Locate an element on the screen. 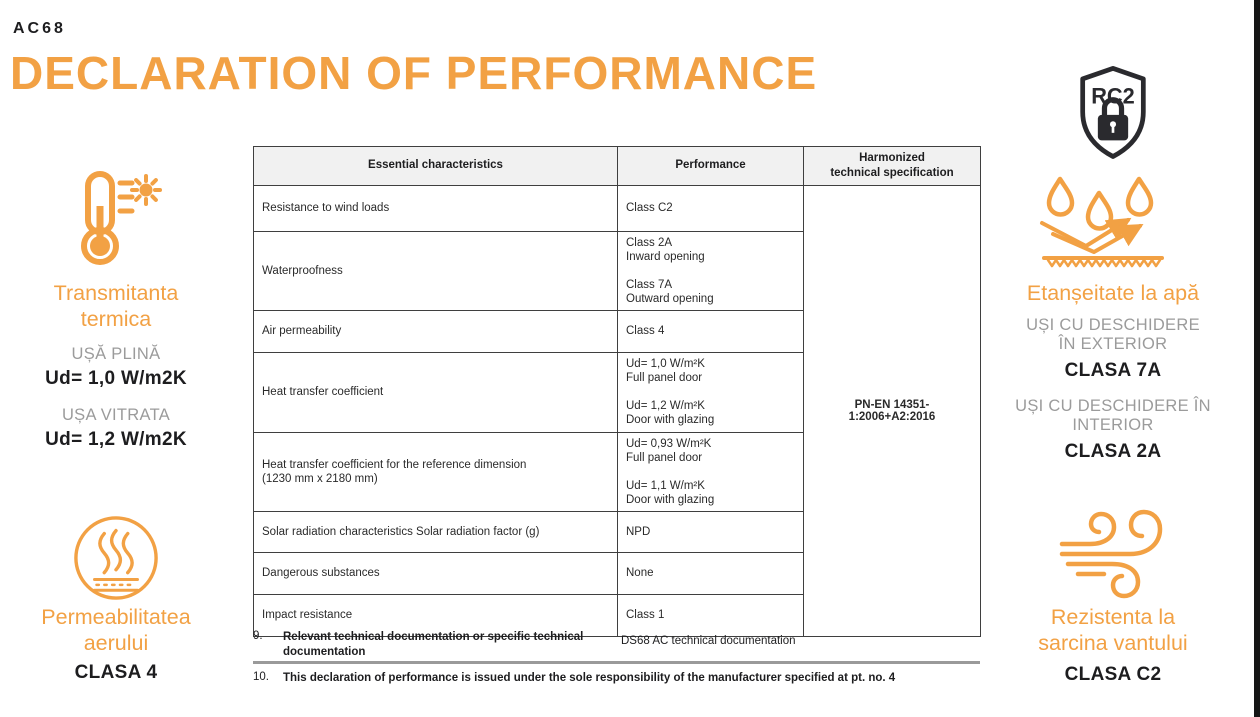 The image size is (1260, 717). table-row: Air permeability Class 4 is located at coordinates (617, 331).